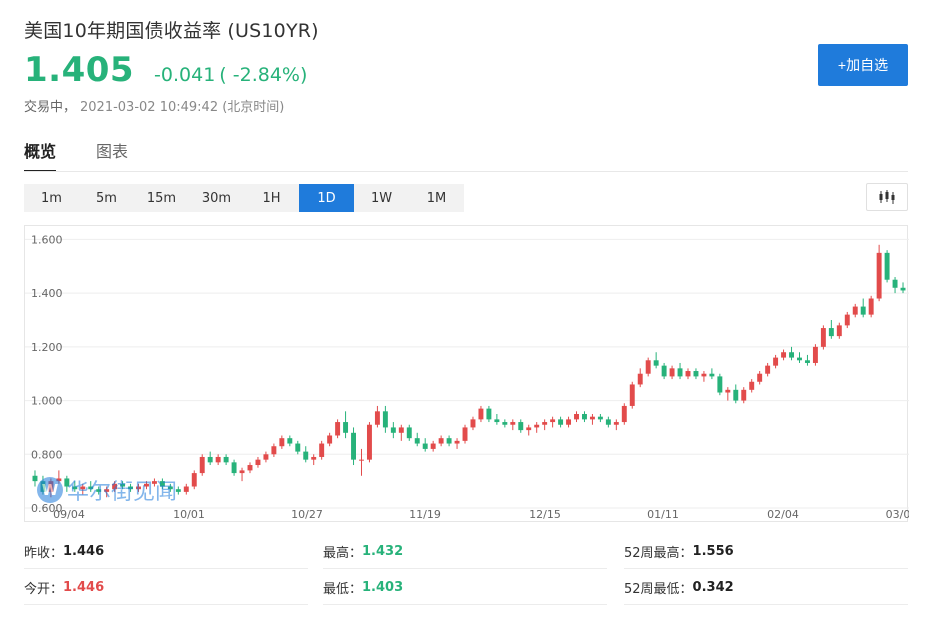 The image size is (927, 627). Describe the element at coordinates (47, 239) in the screenshot. I see `y-tick-label: 1.600` at that location.